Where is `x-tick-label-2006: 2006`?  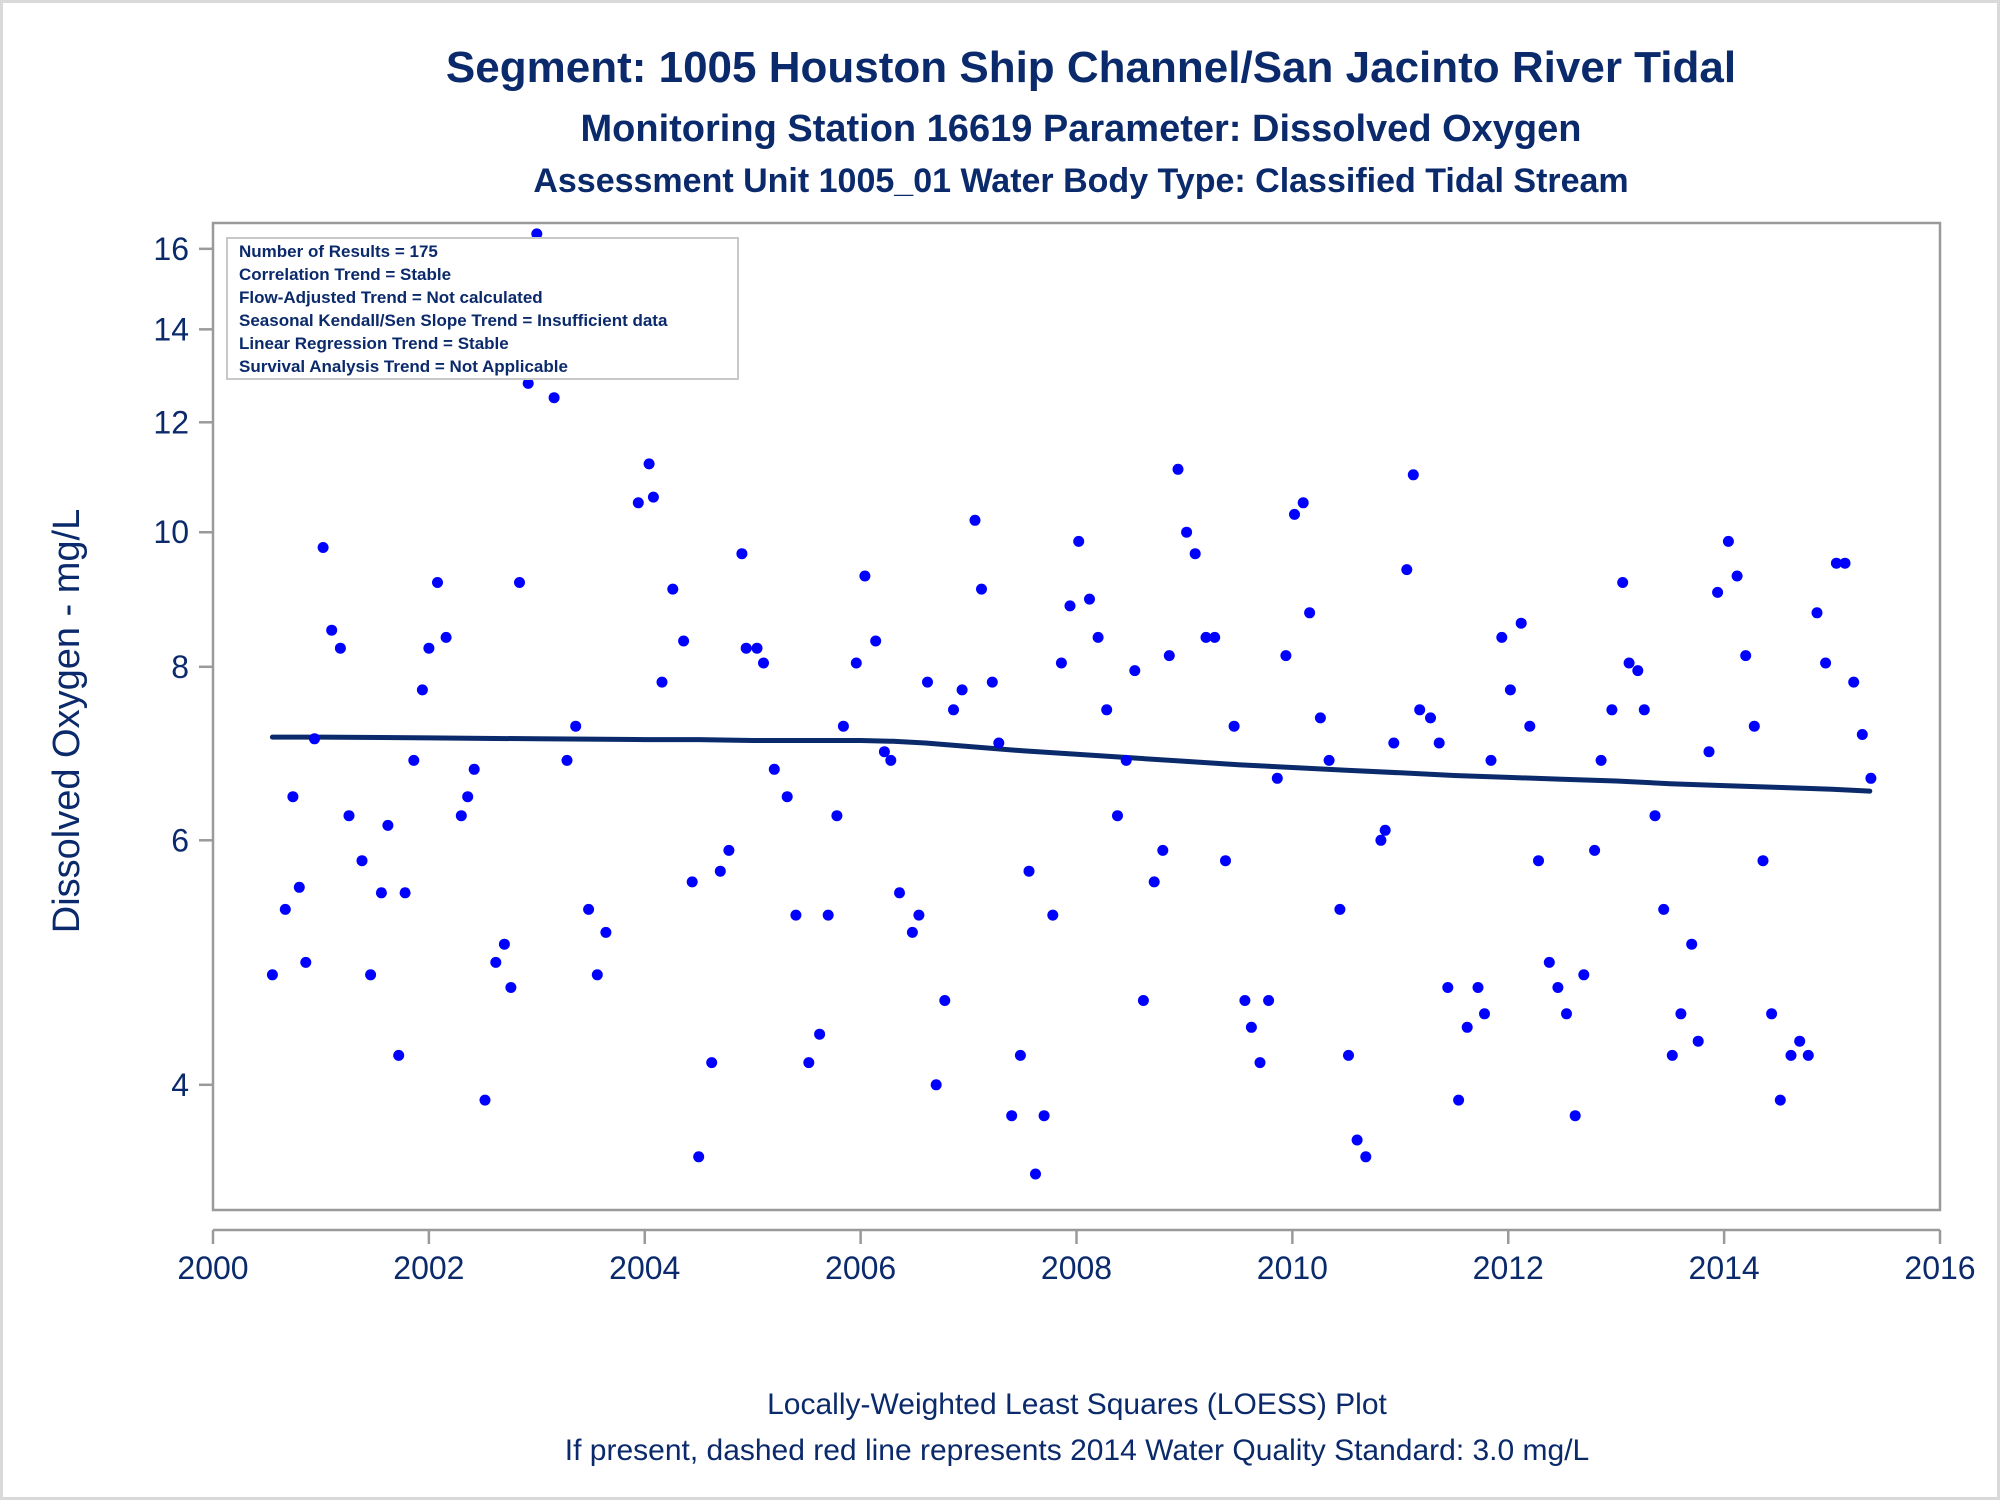
x-tick-label-2006: 2006 is located at coordinates (860, 1268).